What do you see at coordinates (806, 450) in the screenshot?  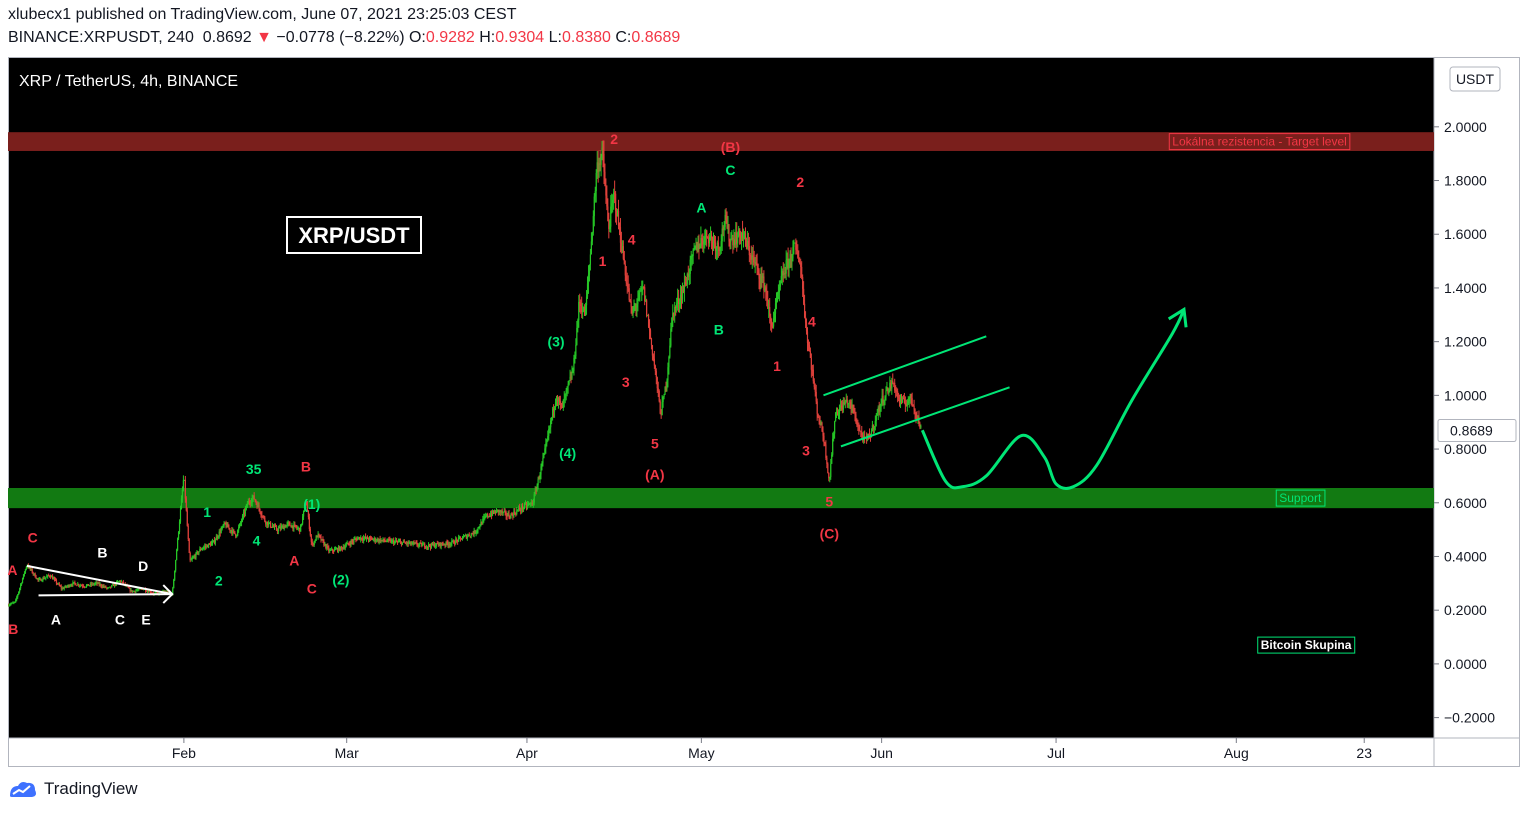 I see `wave-label-33: 3` at bounding box center [806, 450].